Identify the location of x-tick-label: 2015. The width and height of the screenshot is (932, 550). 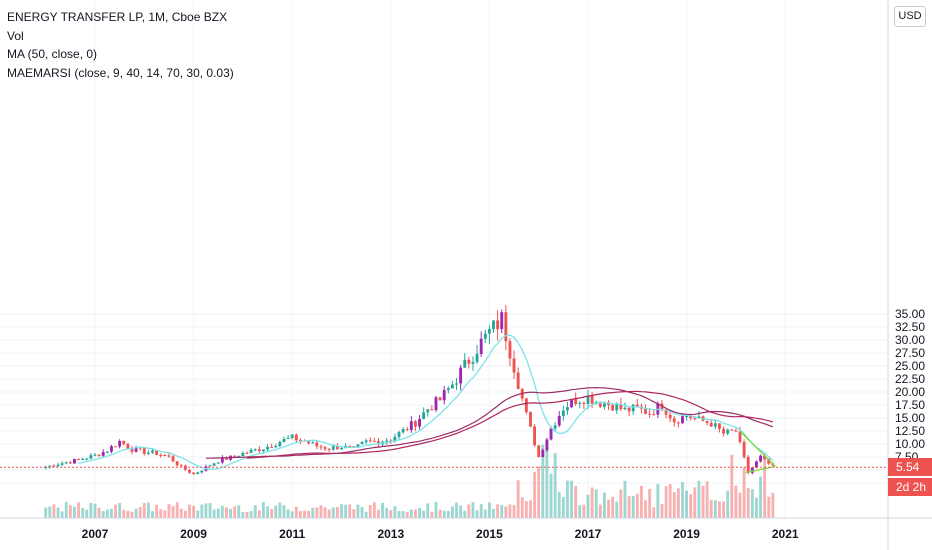
(489, 534).